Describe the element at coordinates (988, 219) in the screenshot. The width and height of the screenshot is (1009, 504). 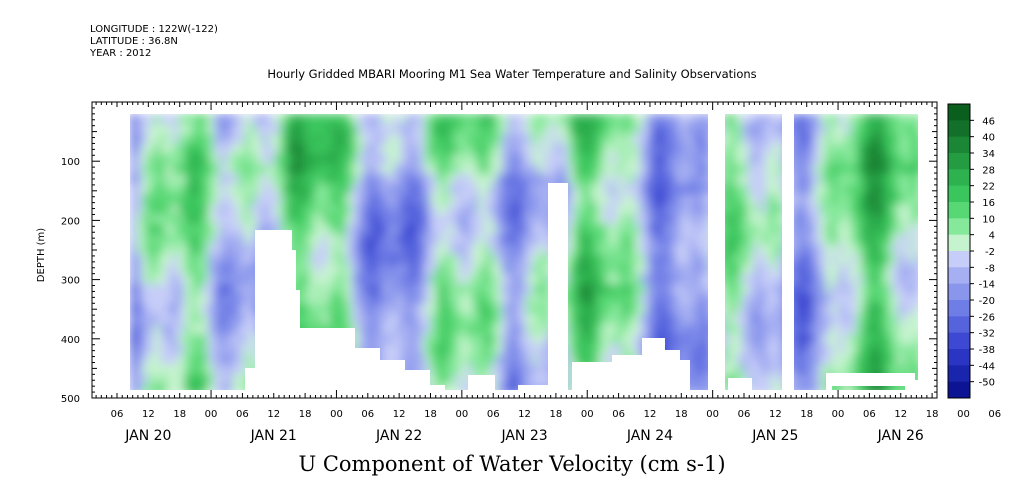
I see `colorbar-label: 10` at that location.